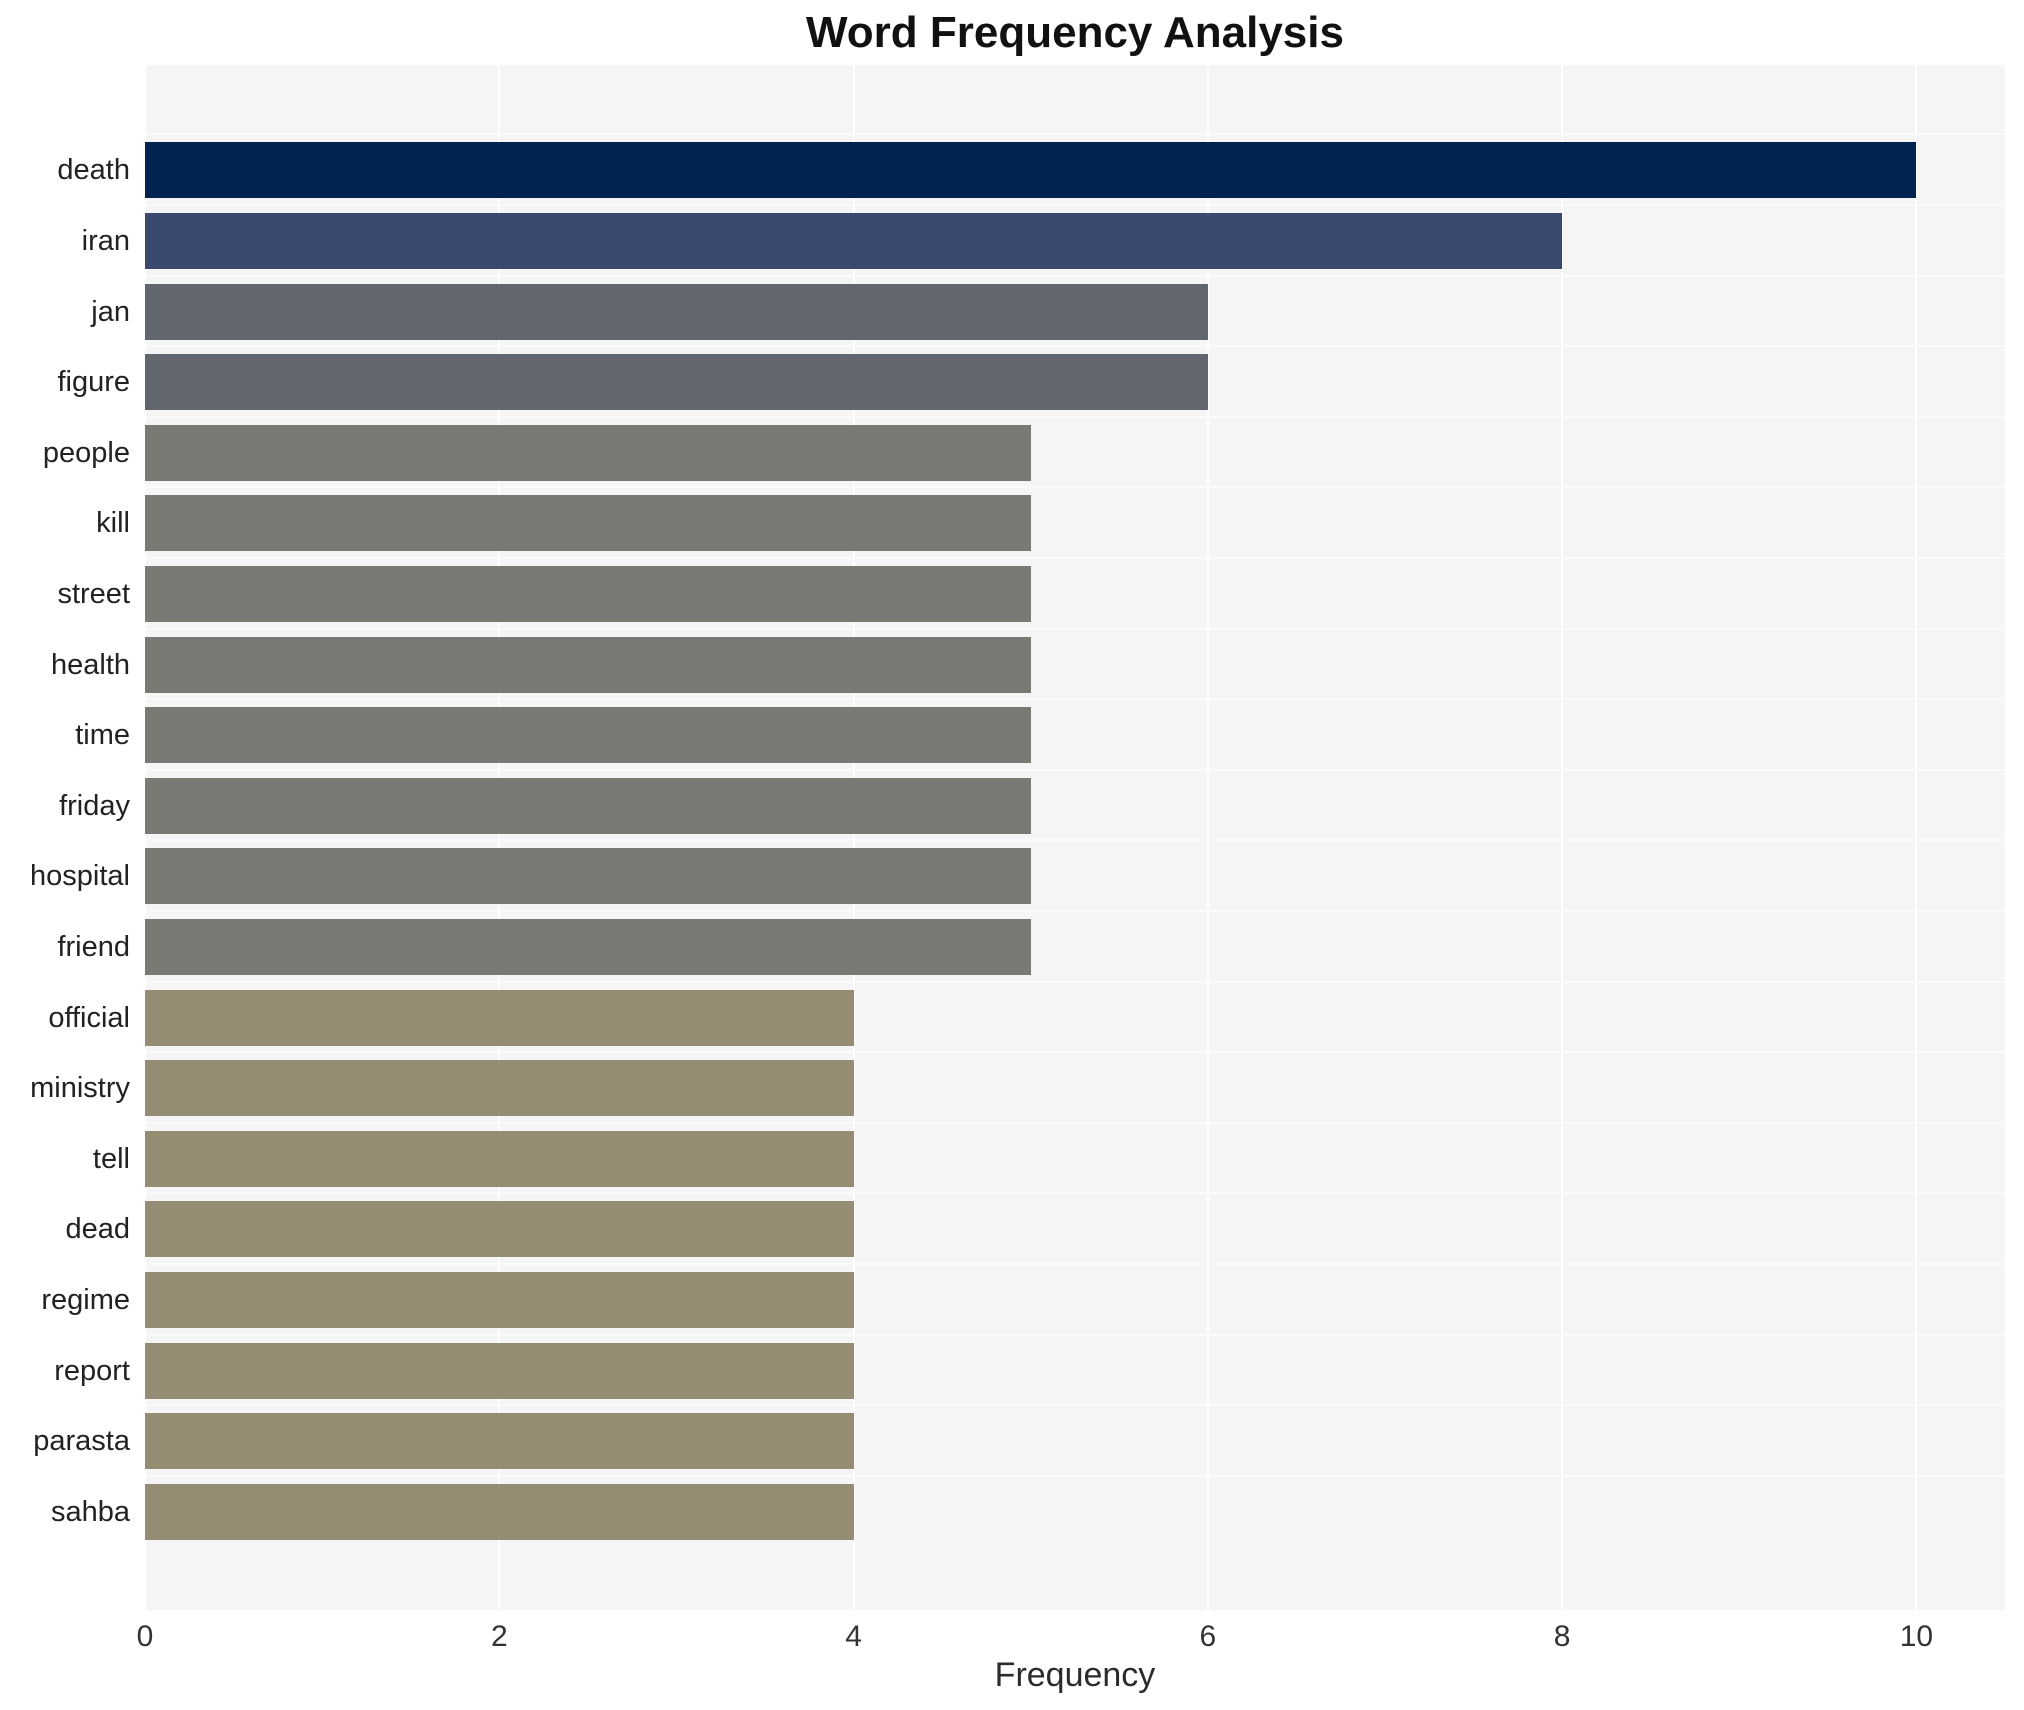 The image size is (2024, 1710). I want to click on x-tick-label-2: 2, so click(499, 1636).